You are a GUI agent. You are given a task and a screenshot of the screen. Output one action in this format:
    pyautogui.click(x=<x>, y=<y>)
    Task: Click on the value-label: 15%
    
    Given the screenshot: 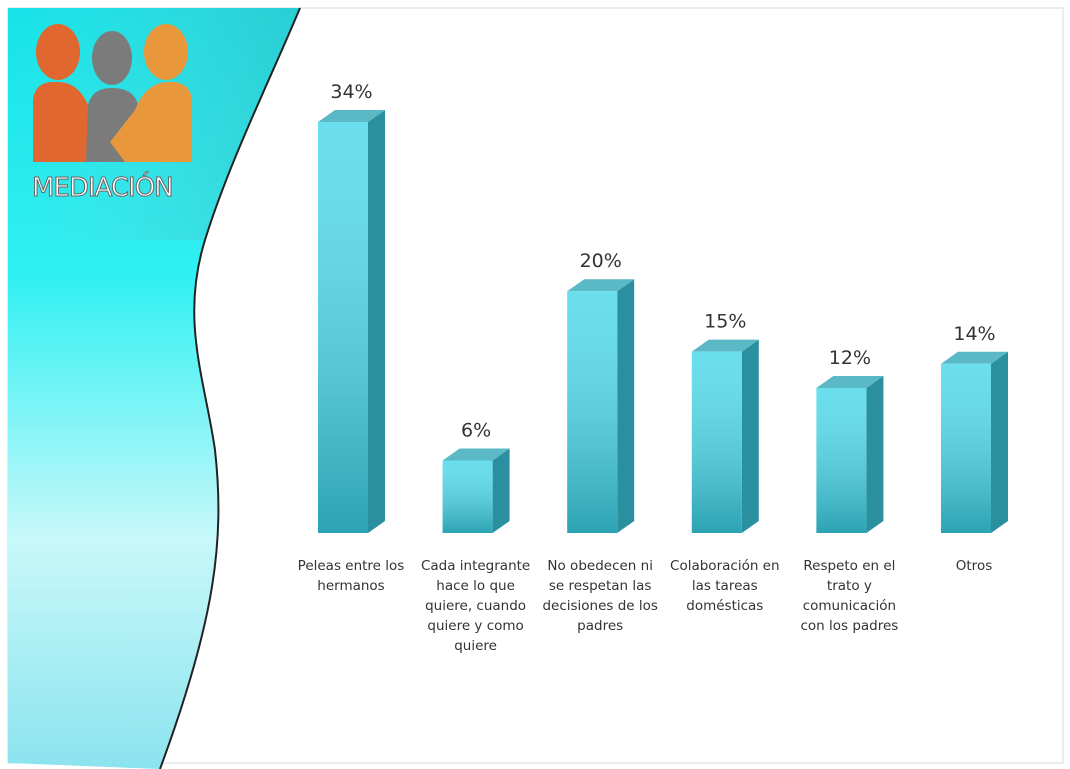 What is the action you would take?
    pyautogui.click(x=725, y=322)
    